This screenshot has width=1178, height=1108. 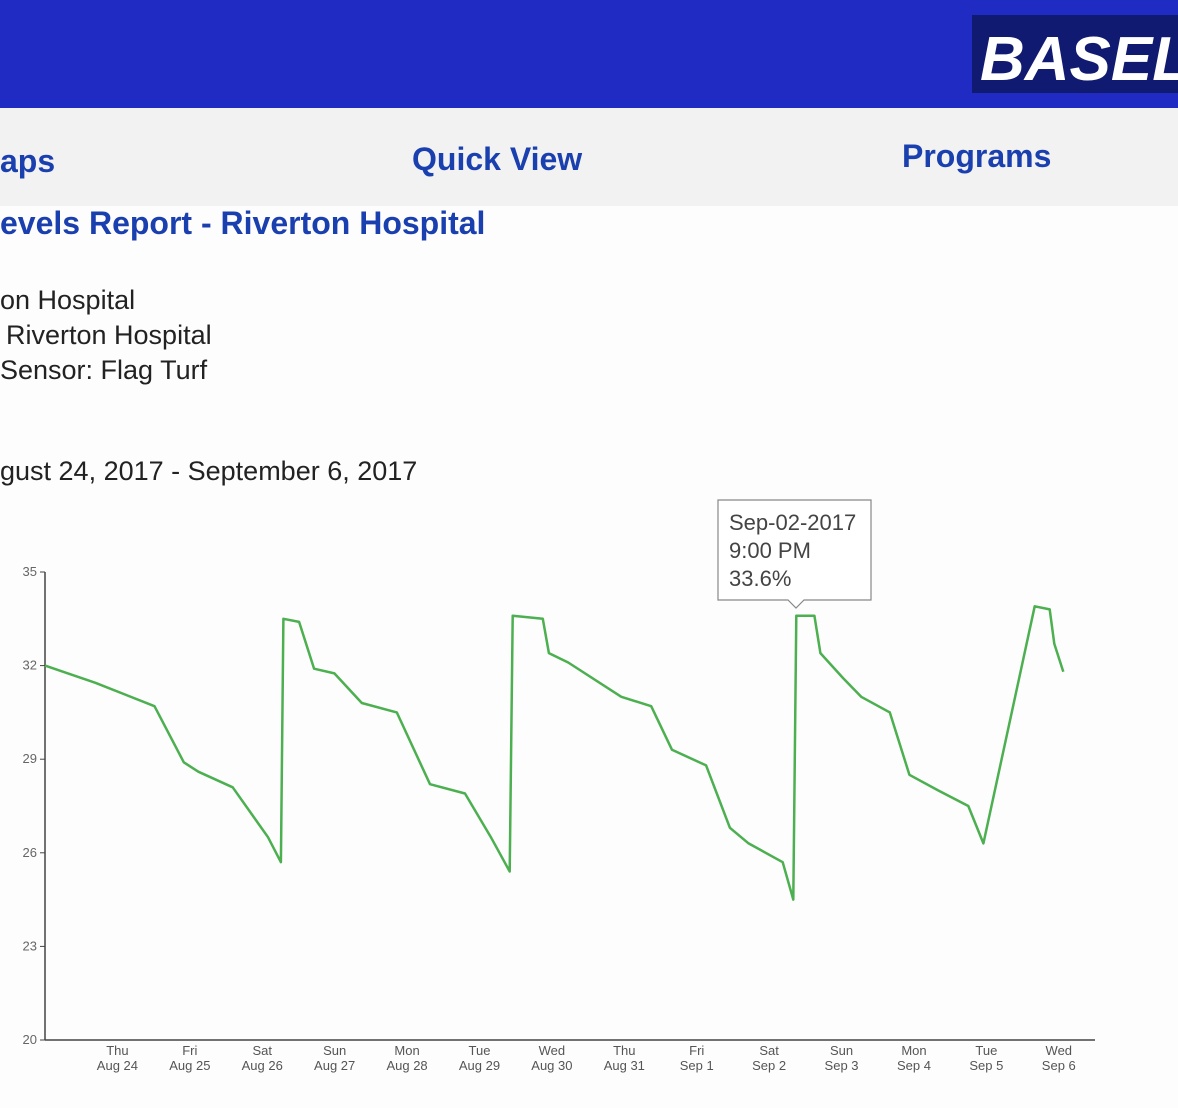 What do you see at coordinates (497, 159) in the screenshot?
I see `nav-link: Quick View` at bounding box center [497, 159].